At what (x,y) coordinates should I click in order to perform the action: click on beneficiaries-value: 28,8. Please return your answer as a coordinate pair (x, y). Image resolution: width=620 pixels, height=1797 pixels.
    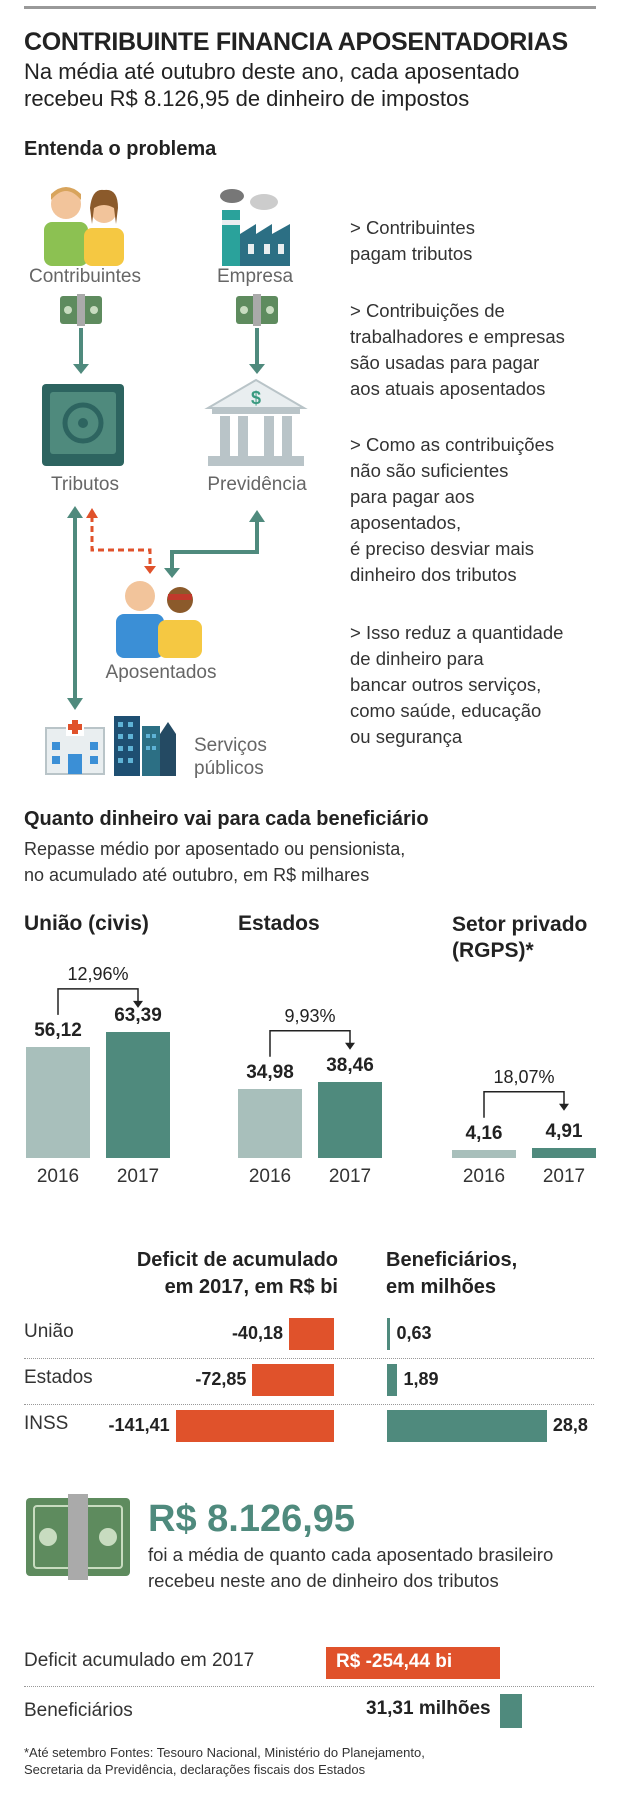
    Looking at the image, I should click on (570, 1425).